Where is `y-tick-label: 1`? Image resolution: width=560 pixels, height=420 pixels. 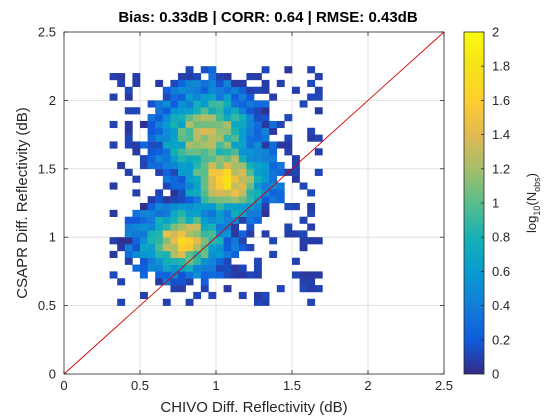 y-tick-label: 1 is located at coordinates (52, 237).